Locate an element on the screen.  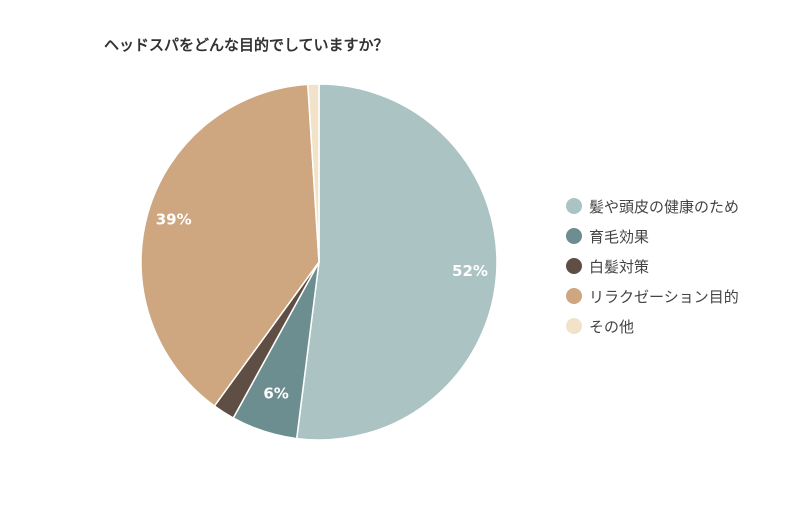
legend-label-1: 髪や頭皮の健康のため is located at coordinates (664, 206).